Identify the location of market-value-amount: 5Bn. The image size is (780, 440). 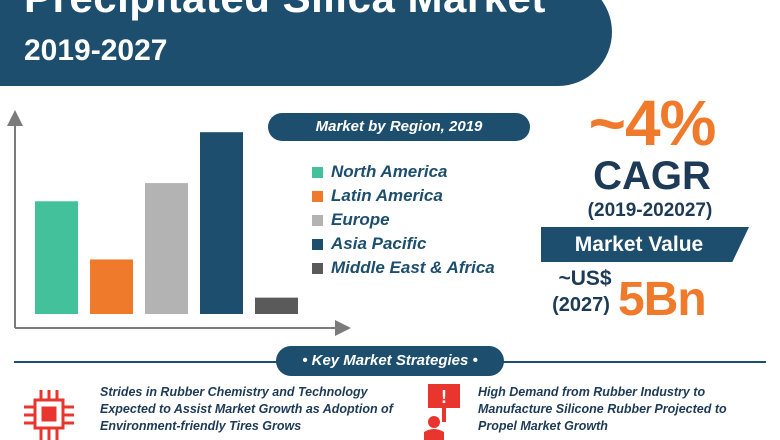
(662, 299).